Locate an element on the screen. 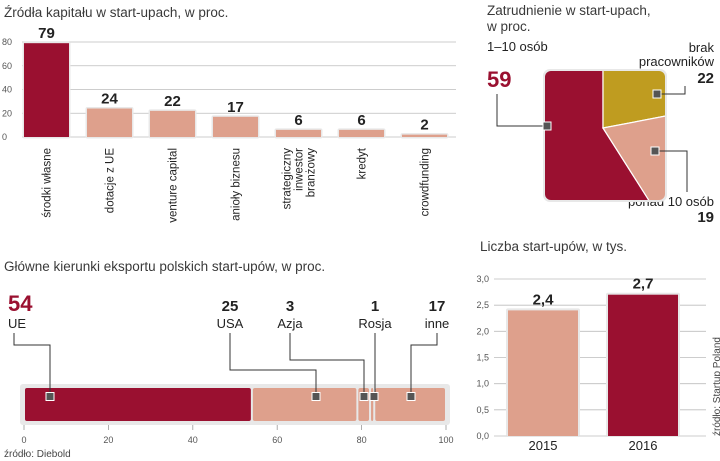 The height and width of the screenshot is (461, 720). funding-category-label: inwestor is located at coordinates (300, 169).